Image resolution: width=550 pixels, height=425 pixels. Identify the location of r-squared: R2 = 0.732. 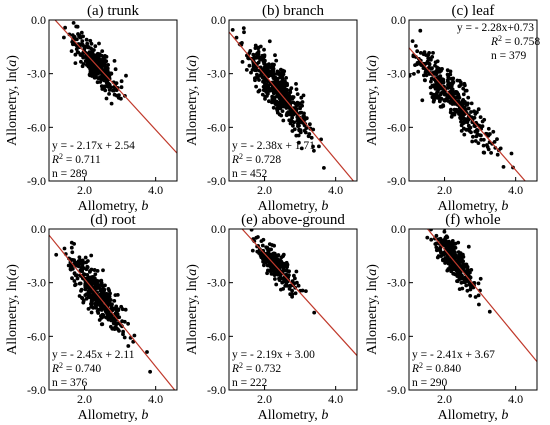
(256, 368).